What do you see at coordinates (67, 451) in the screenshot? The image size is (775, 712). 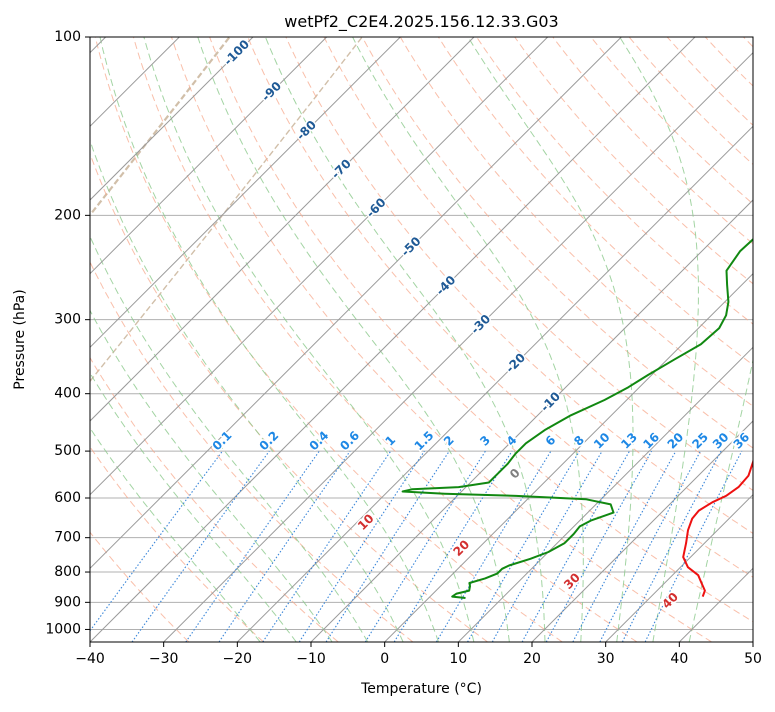 I see `y-tick-label: 500` at bounding box center [67, 451].